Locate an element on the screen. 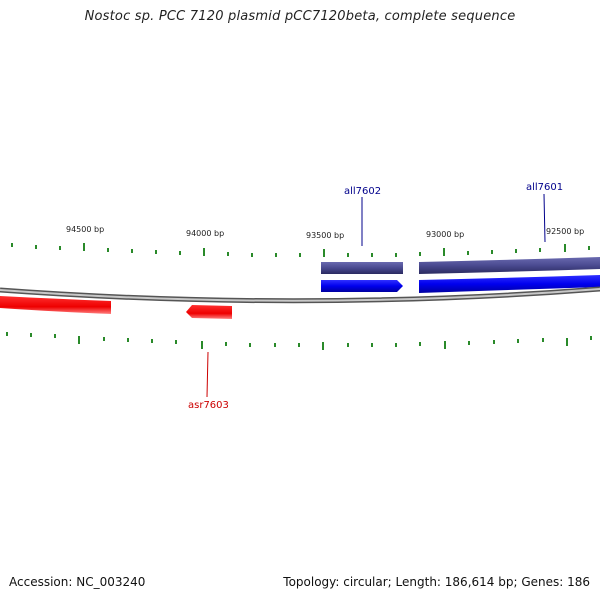  upstream-reverse-gene is located at coordinates (55, 305).